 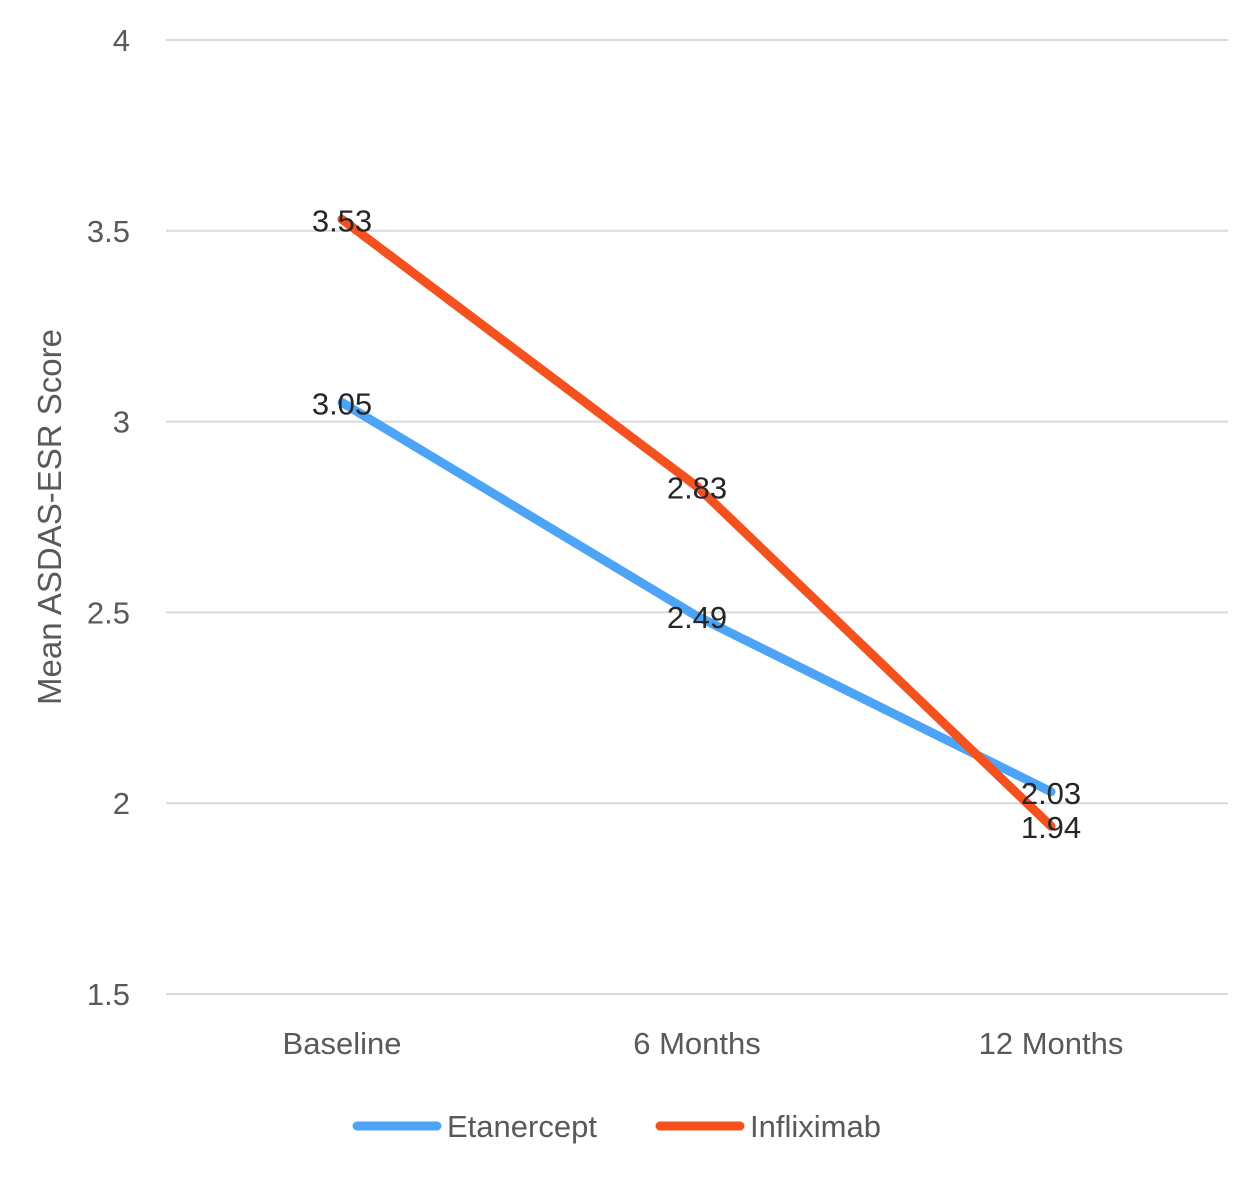 What do you see at coordinates (342, 1043) in the screenshot?
I see `x-tick-label: Baseline` at bounding box center [342, 1043].